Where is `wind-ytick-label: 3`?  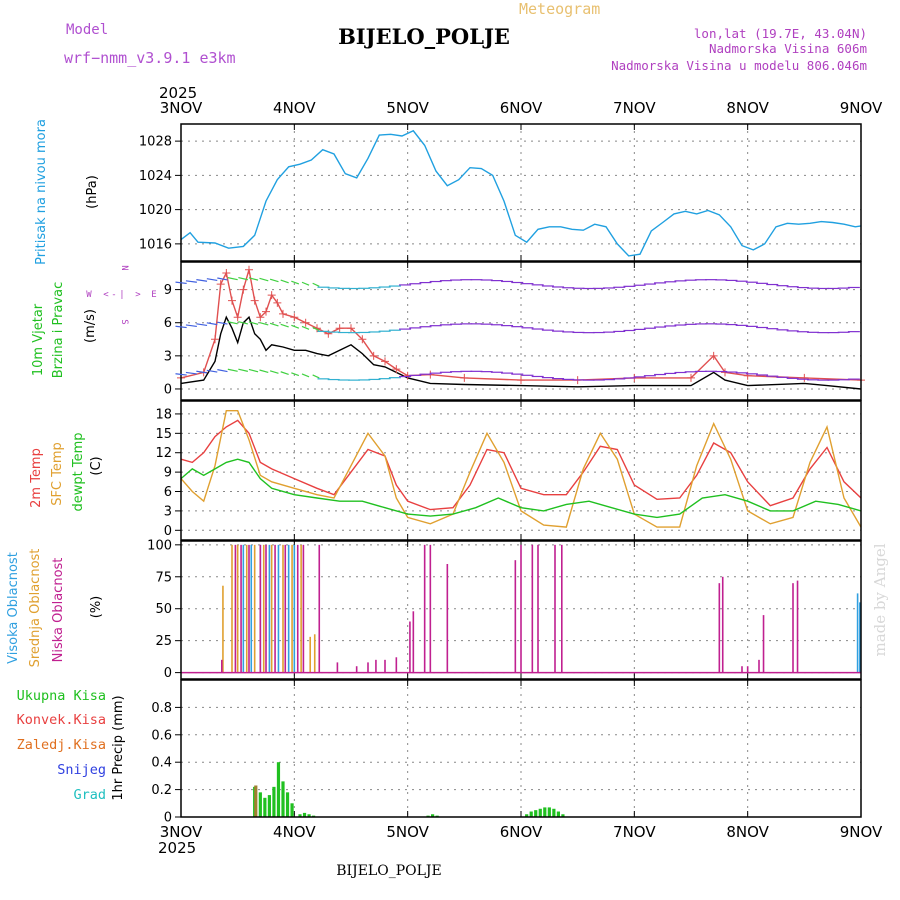 wind-ytick-label: 3 is located at coordinates (168, 356).